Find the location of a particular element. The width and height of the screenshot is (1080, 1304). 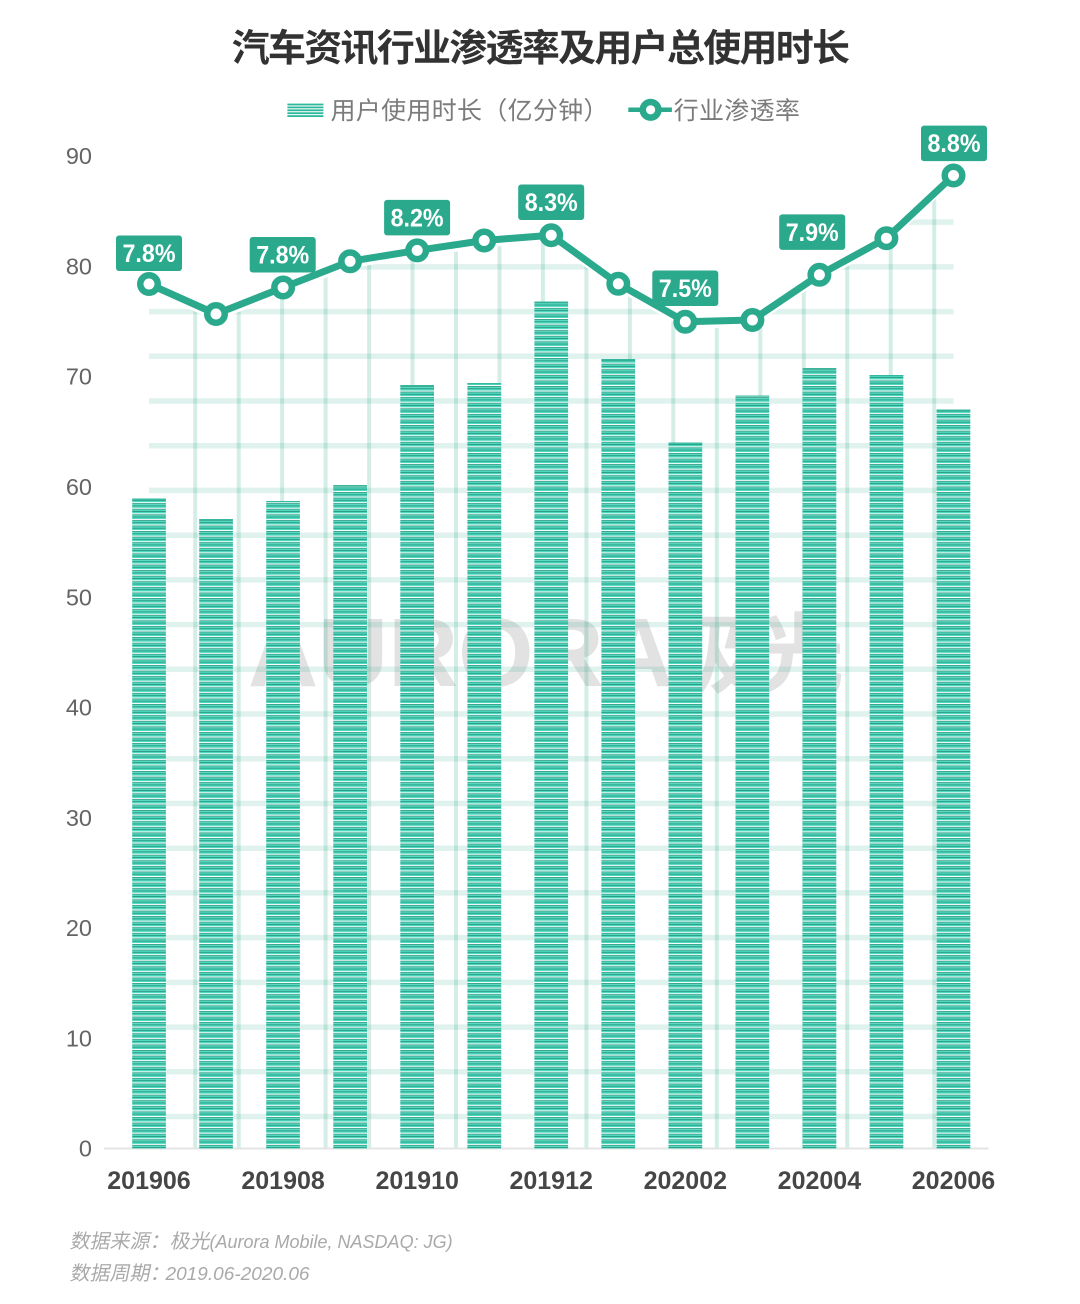

svg-text: 50 is located at coordinates (79, 597).